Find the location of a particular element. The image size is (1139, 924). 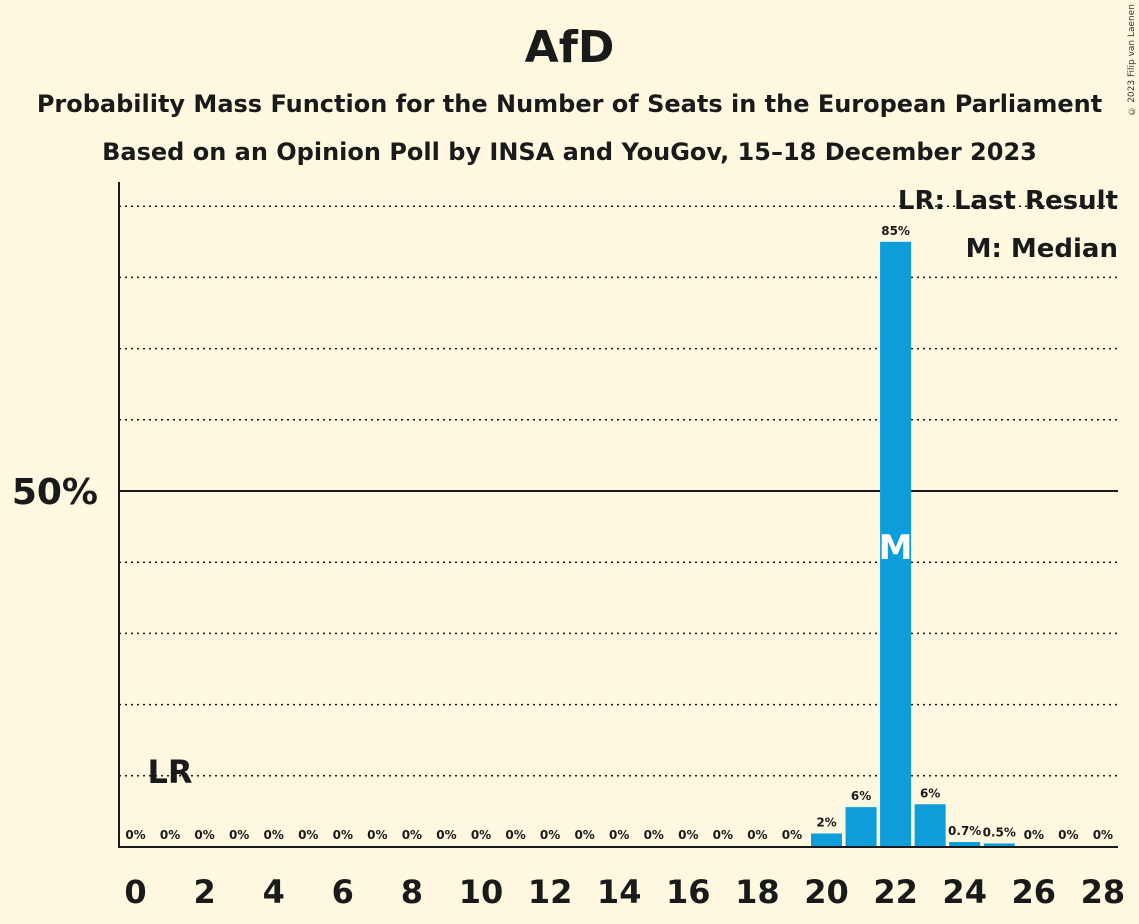

bar-label-seat-24: 0.7% is located at coordinates (964, 831).